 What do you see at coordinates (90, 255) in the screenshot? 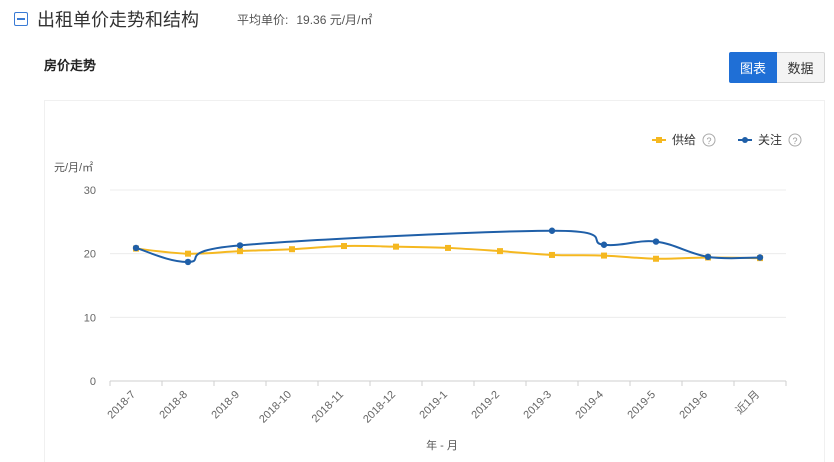
I see `y-tick-label: 20` at bounding box center [90, 255].